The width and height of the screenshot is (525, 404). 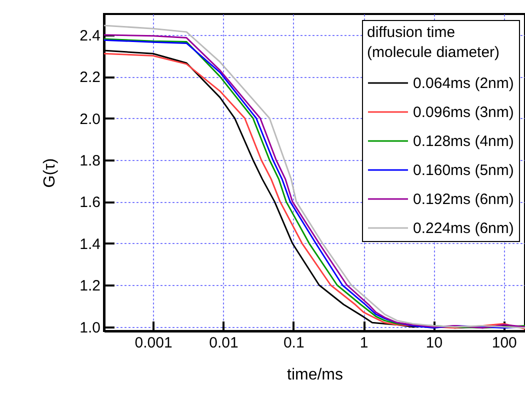 I want to click on legend-label: 0.192ms (6nm), so click(x=463, y=199).